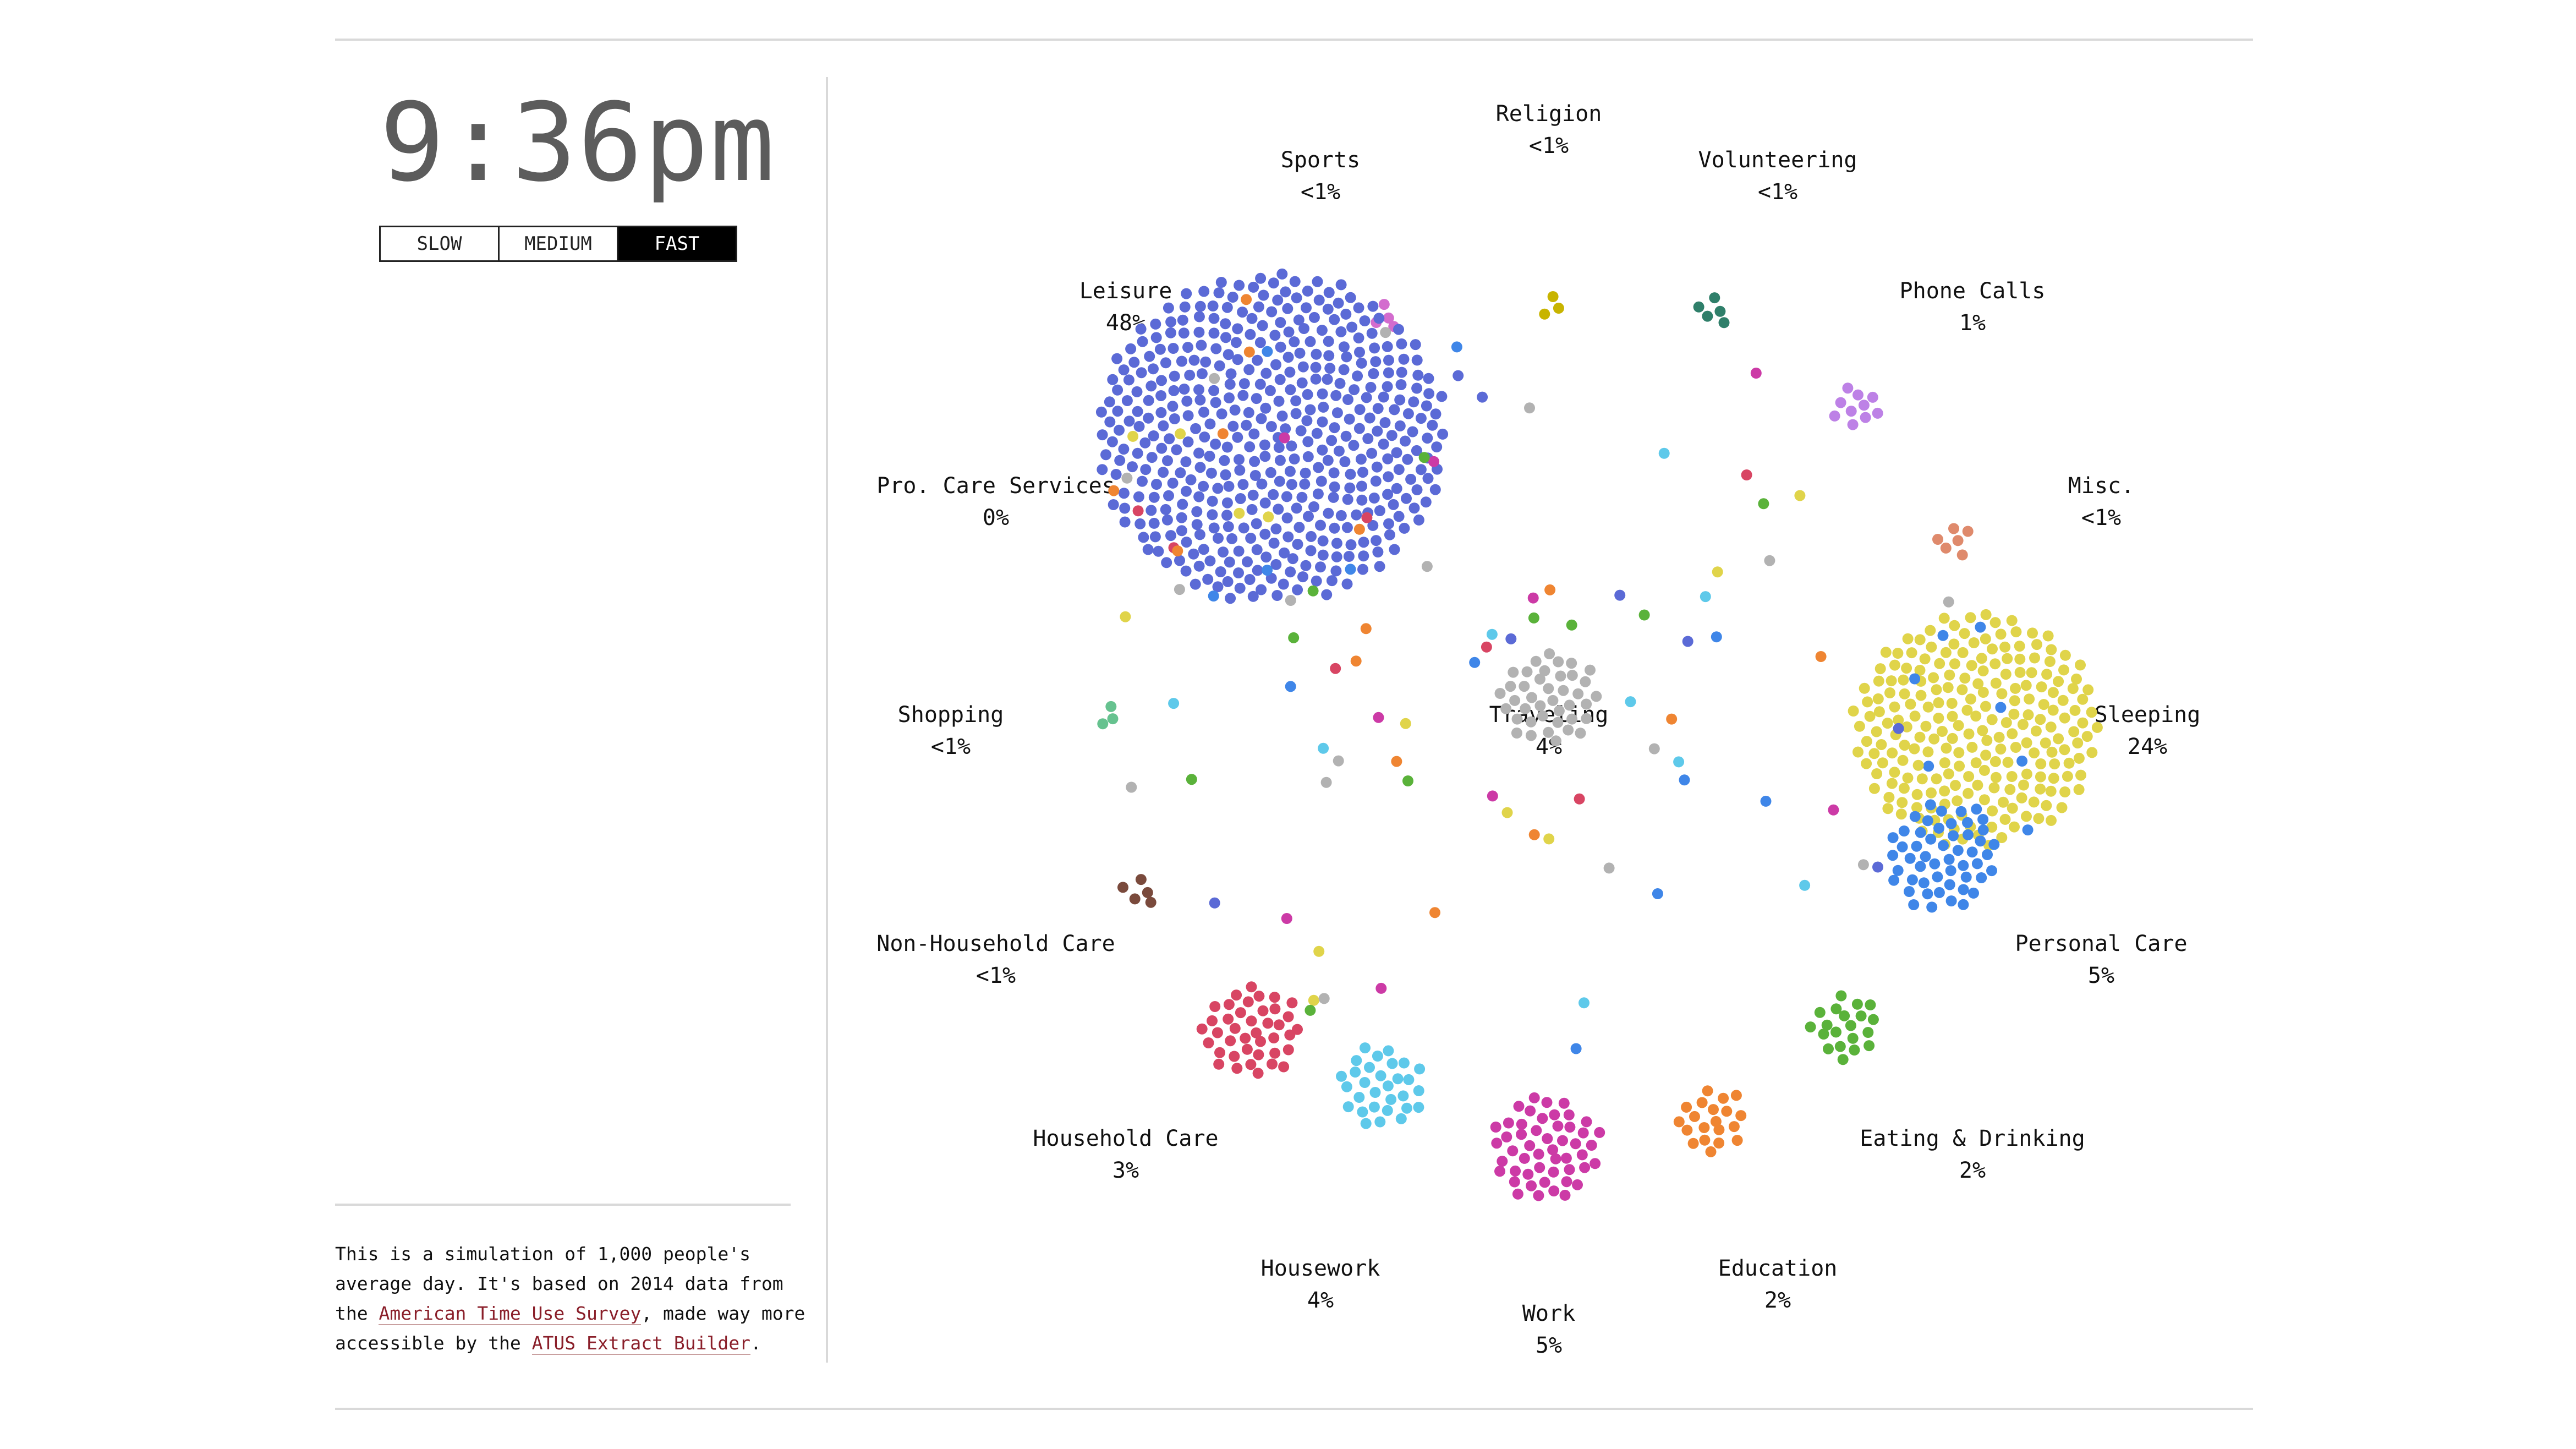 This screenshot has width=2576, height=1449. Describe the element at coordinates (1294, 40) in the screenshot. I see `top-rule` at that location.